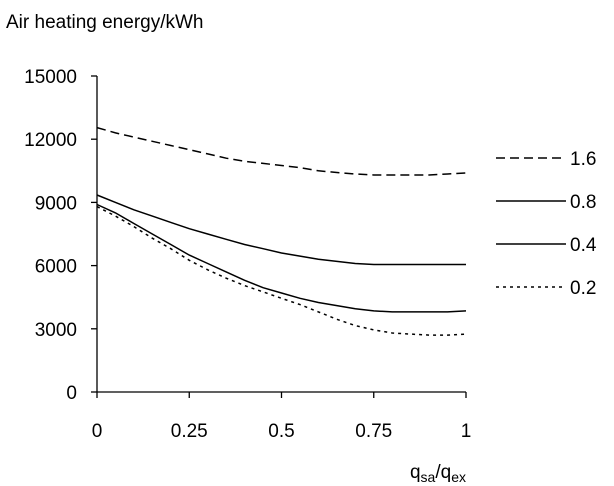 This screenshot has width=614, height=486. What do you see at coordinates (56, 203) in the screenshot?
I see `y-tick-label: 9000` at bounding box center [56, 203].